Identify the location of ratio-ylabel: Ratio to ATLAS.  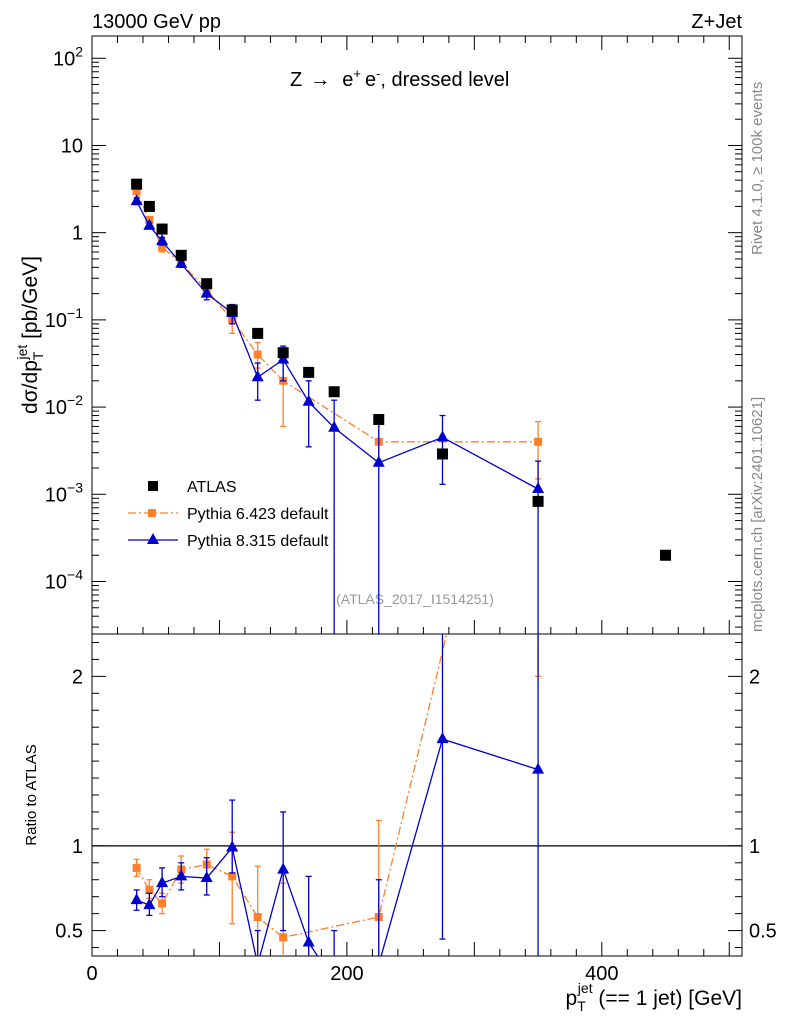
(31, 794).